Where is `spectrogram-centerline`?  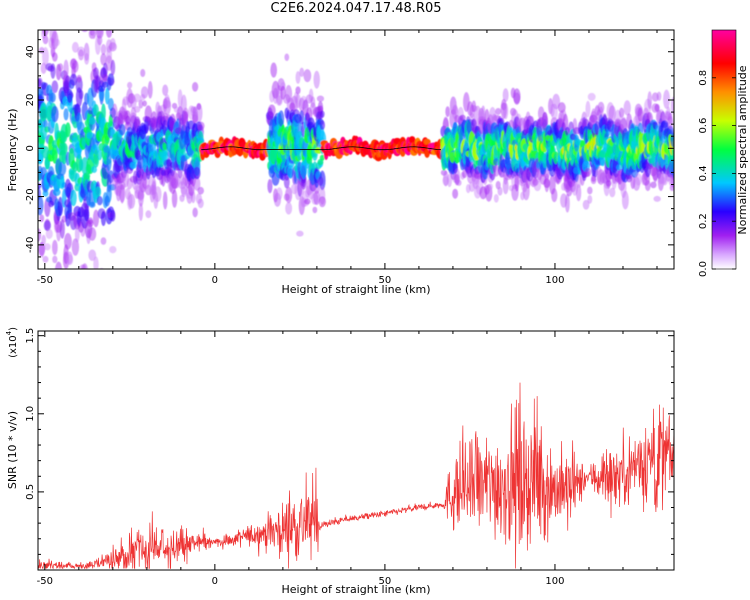 spectrogram-centerline is located at coordinates (321, 148).